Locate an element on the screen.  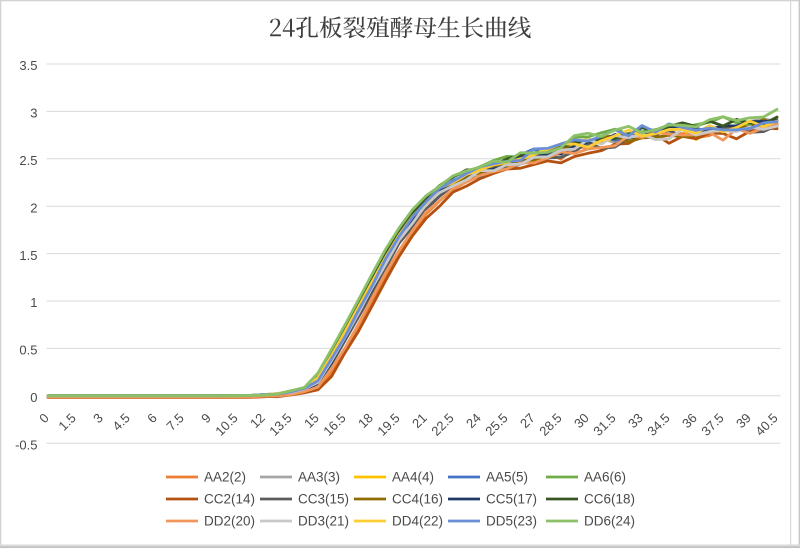
svg-text: CC4(16) is located at coordinates (417, 499).